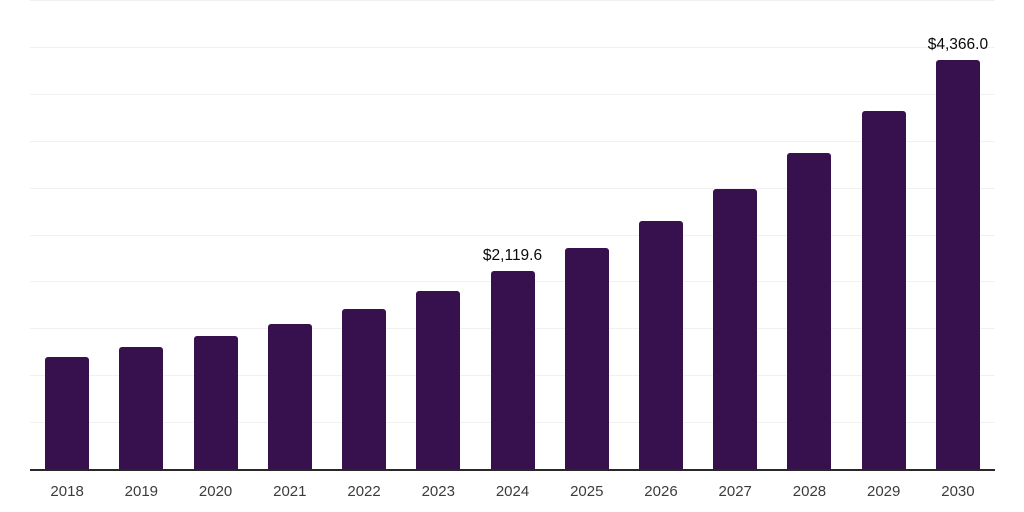  I want to click on x-axis-label: 2029, so click(884, 491).